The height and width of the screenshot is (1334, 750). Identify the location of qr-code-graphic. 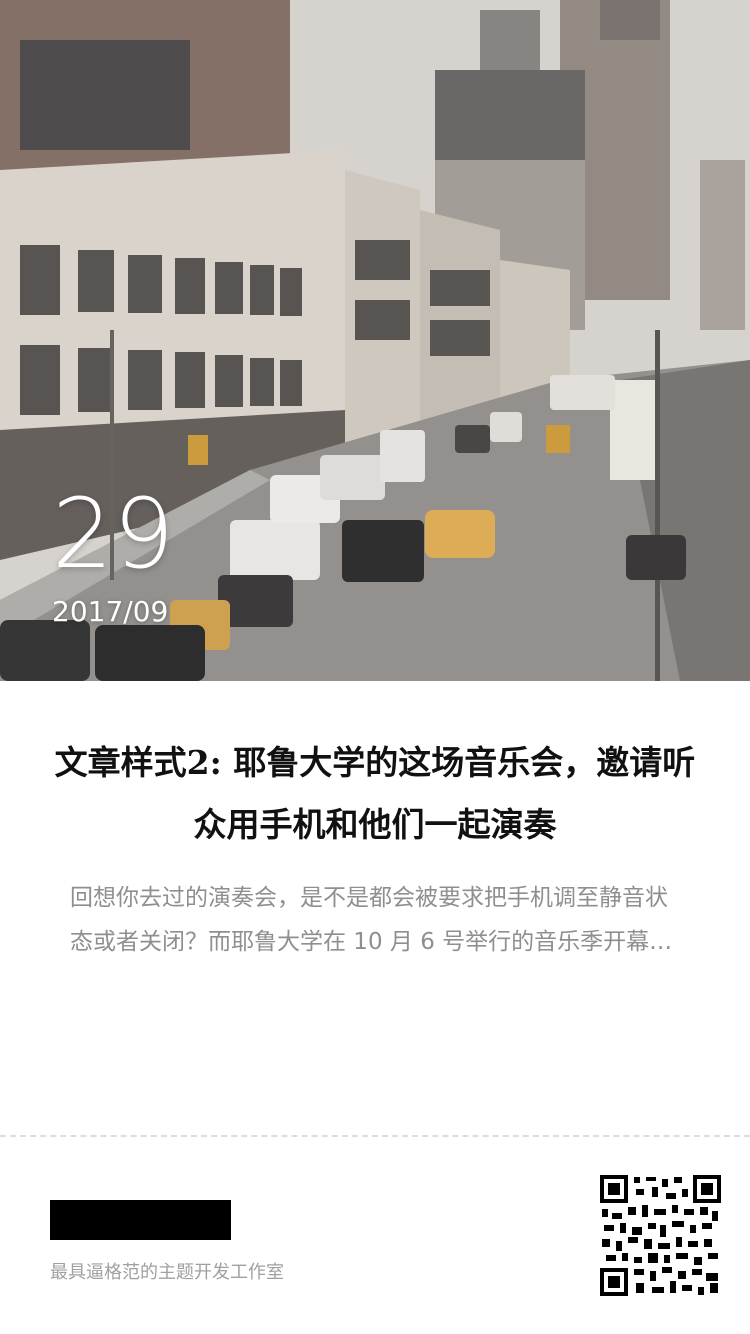
(660, 1235).